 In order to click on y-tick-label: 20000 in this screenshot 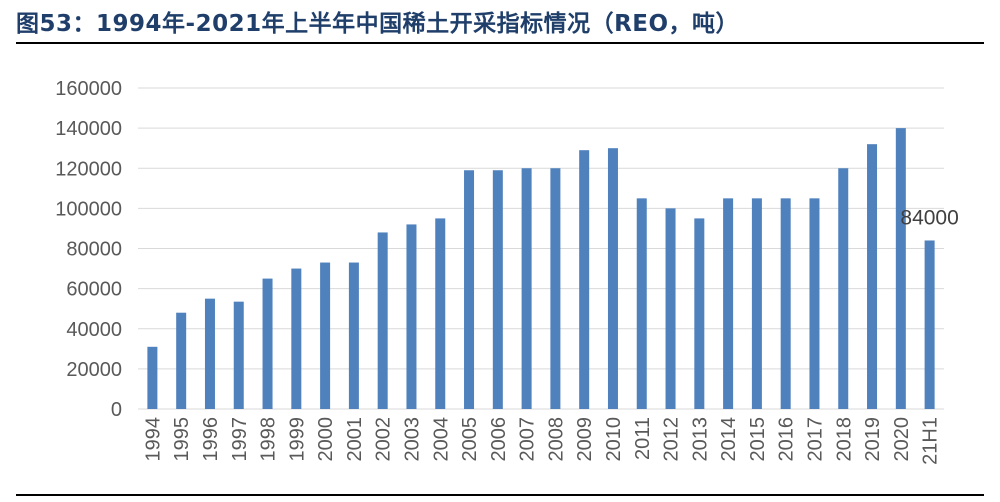, I will do `click(94, 370)`.